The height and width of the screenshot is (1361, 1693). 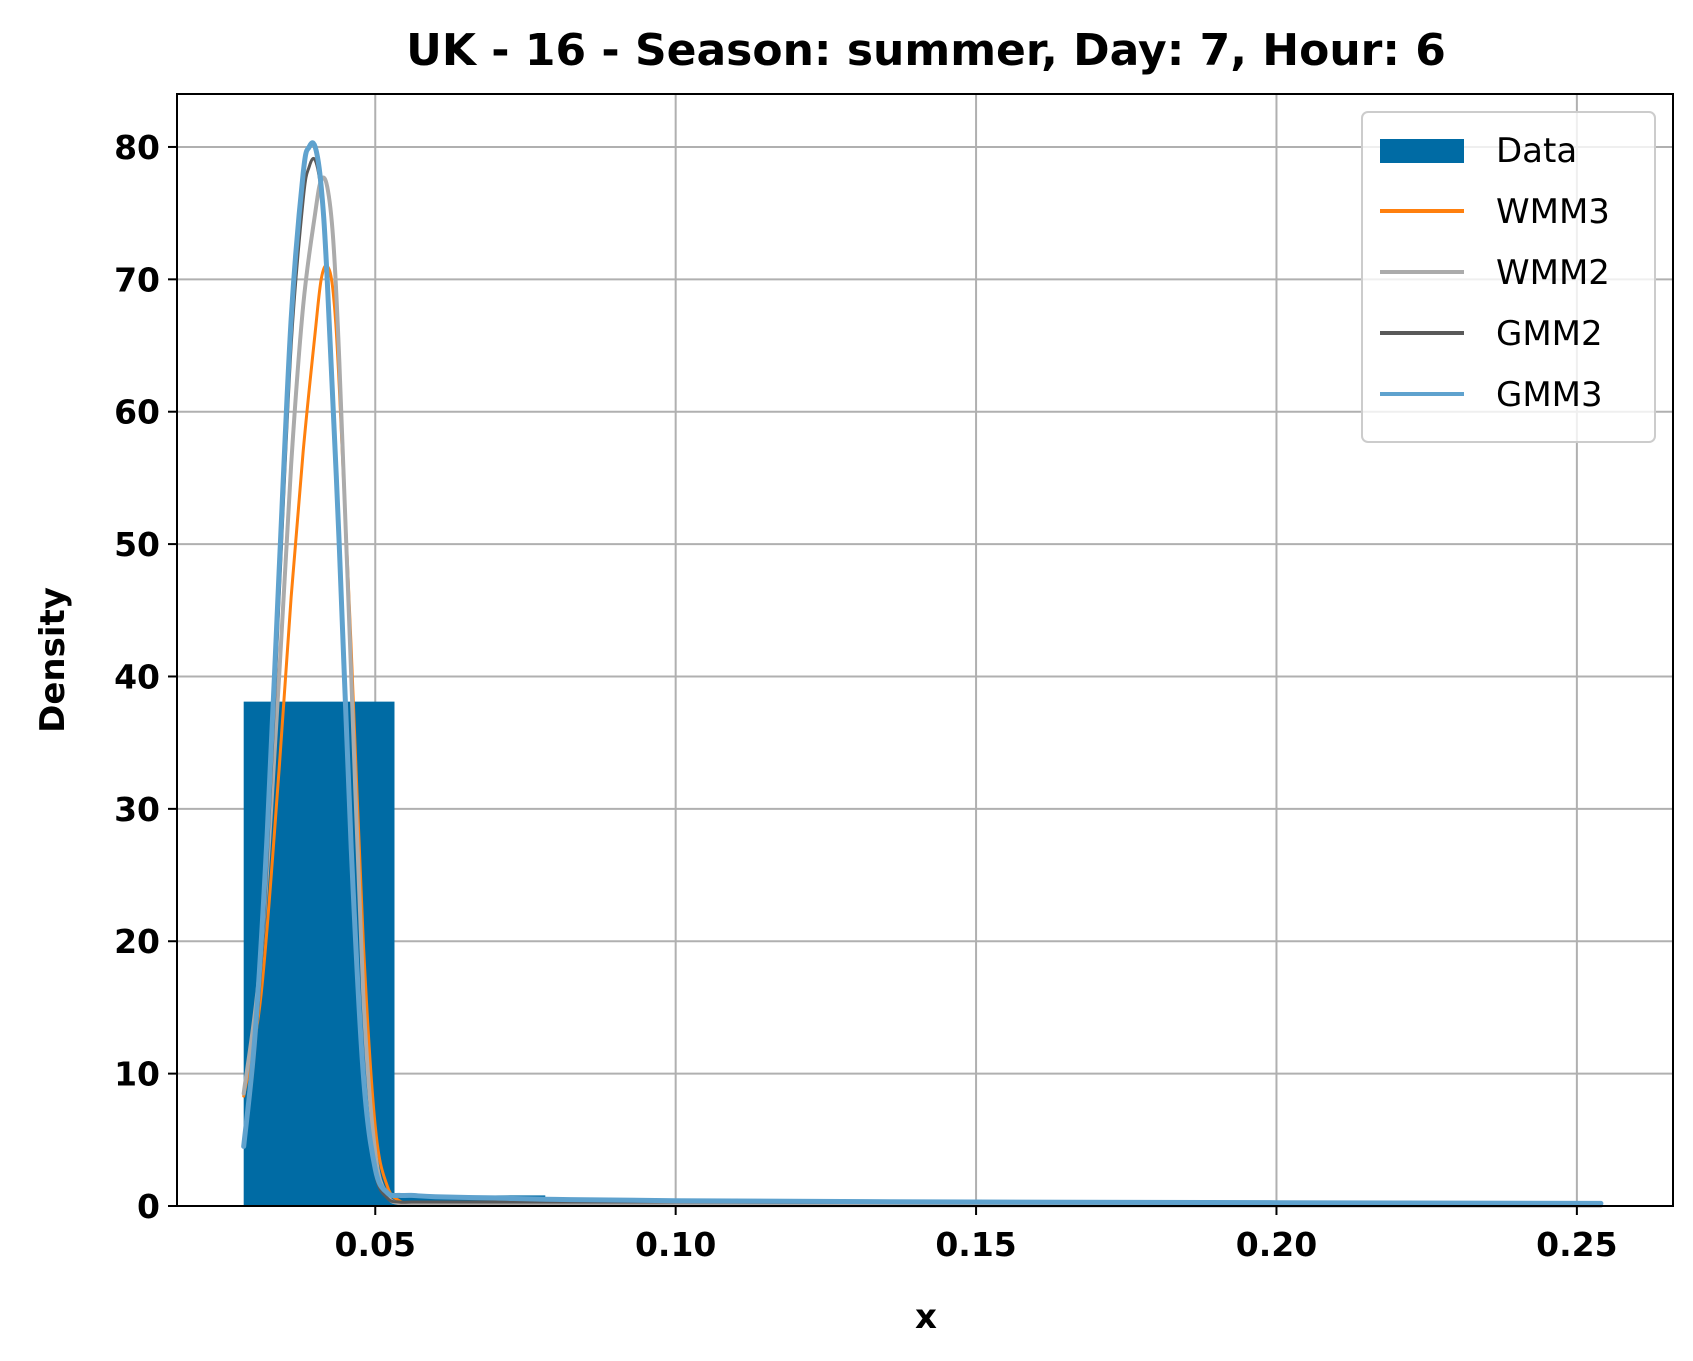 What do you see at coordinates (137, 809) in the screenshot?
I see `y-tick-label: 30` at bounding box center [137, 809].